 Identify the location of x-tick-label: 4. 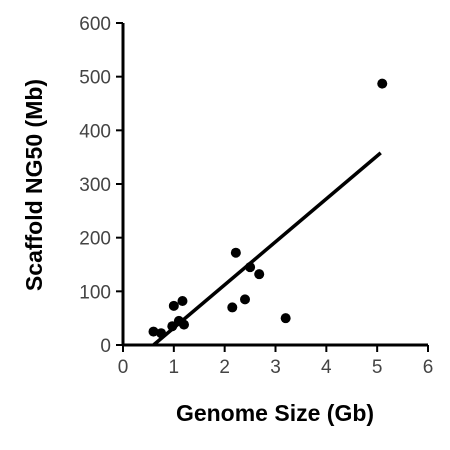
(326, 367).